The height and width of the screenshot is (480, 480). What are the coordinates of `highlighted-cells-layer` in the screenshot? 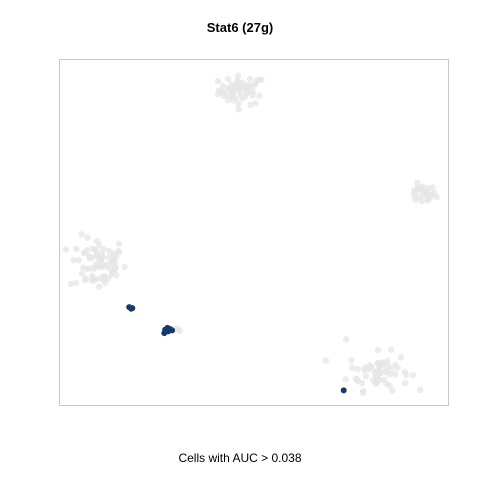 It's located at (236, 349).